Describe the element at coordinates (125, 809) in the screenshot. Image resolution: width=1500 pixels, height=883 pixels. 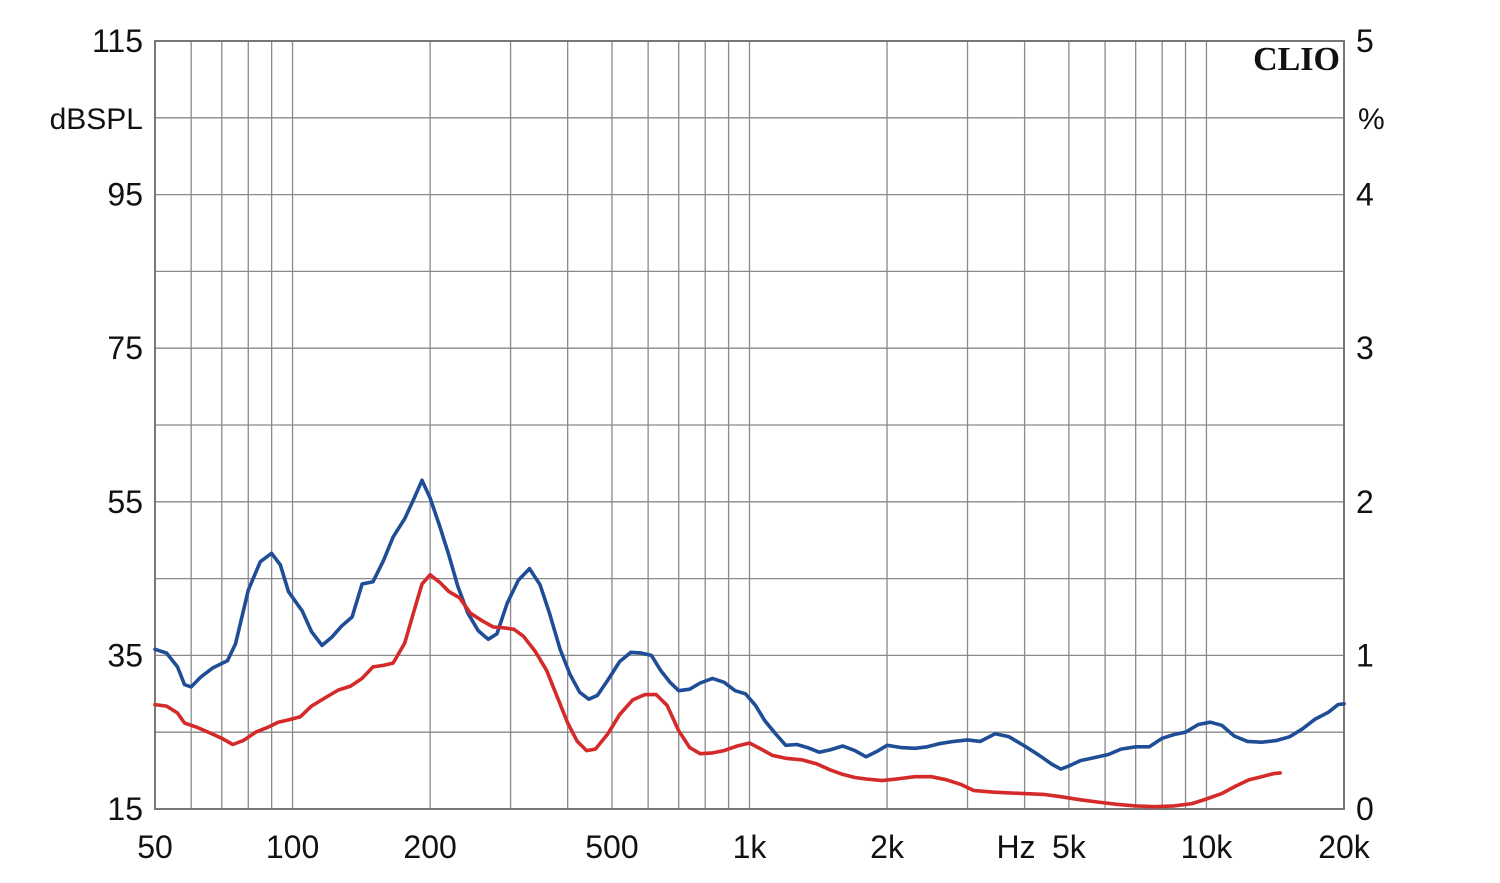
I see `left-tick-label: 15` at that location.